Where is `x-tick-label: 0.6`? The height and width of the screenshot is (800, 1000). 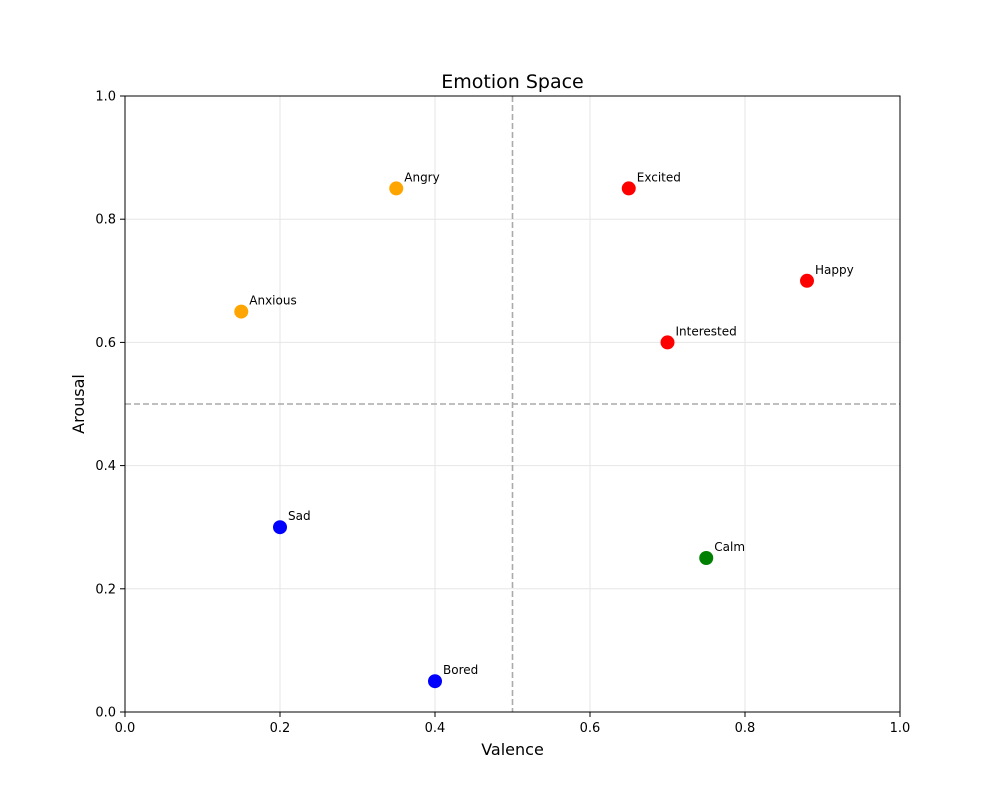 x-tick-label: 0.6 is located at coordinates (590, 728).